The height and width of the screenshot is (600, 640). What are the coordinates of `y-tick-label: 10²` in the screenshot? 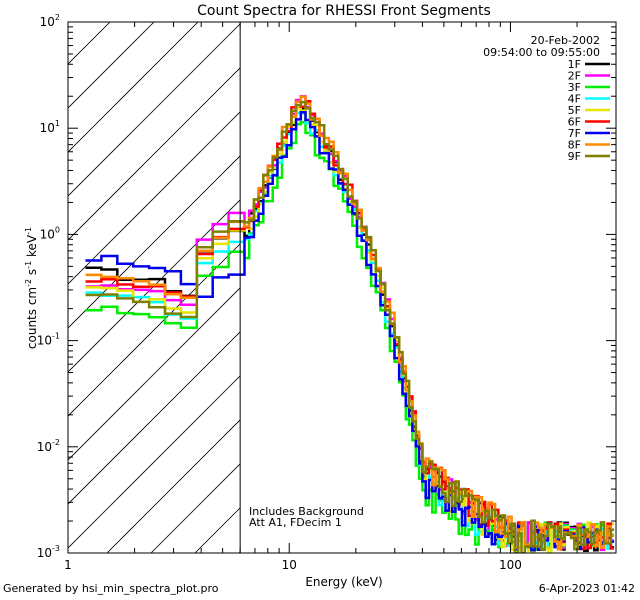 It's located at (50, 21).